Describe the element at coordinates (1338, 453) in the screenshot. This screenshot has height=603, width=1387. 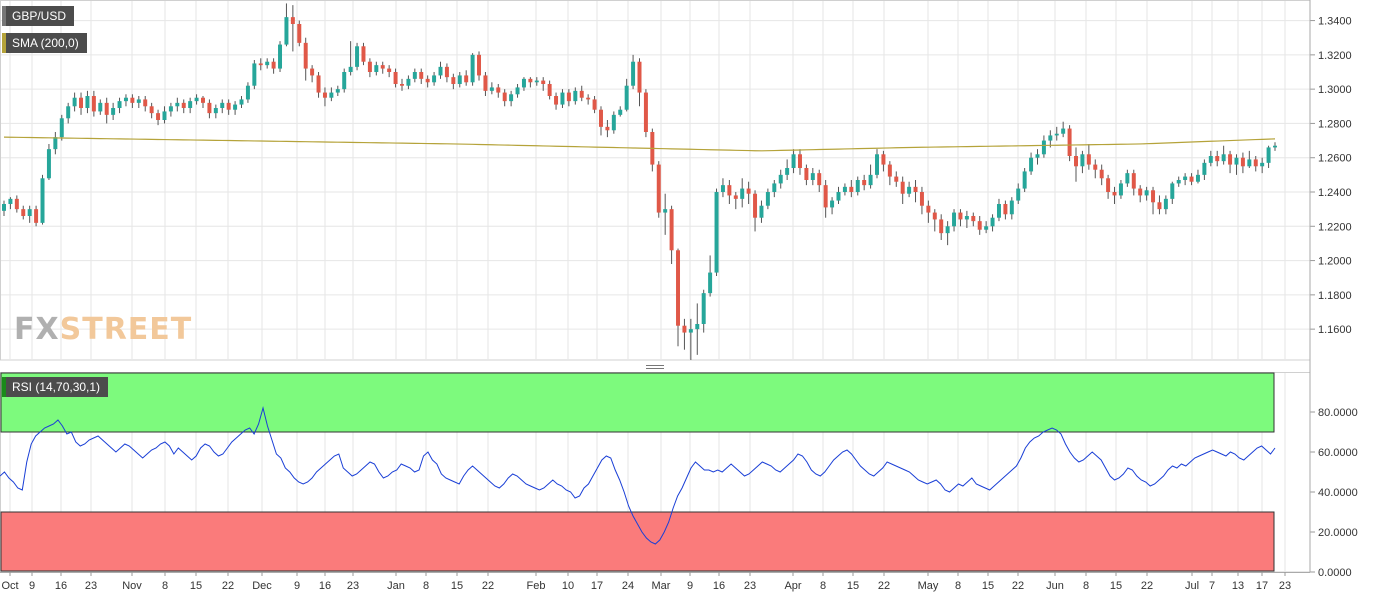
I see `rsi-y-tick-label: 60.0000` at that location.